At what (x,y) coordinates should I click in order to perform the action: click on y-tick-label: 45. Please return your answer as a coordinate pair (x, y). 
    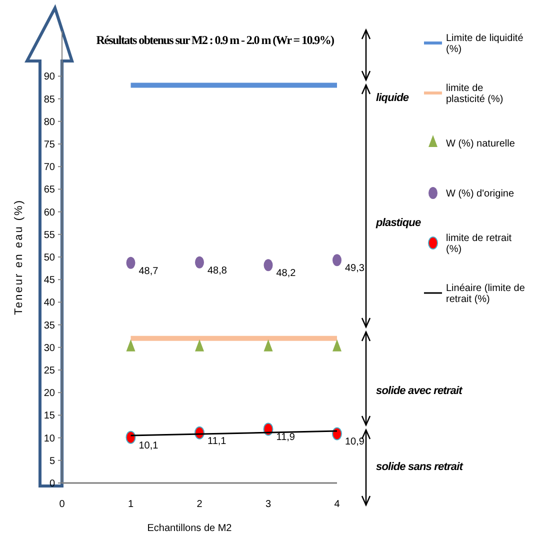
    Looking at the image, I should click on (50, 280).